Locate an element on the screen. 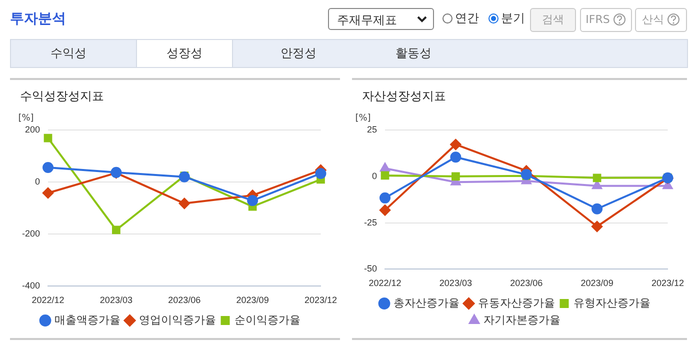 This screenshot has height=342, width=697. legend-label: 매출액증가율 is located at coordinates (87, 319).